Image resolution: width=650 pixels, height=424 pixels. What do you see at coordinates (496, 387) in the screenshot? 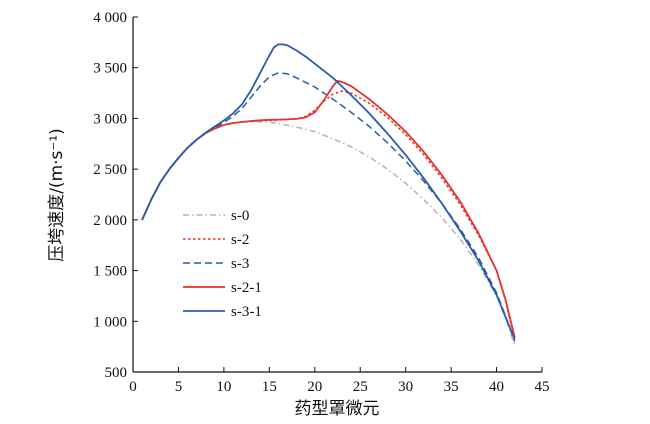
I see `x-tick-label: 40` at bounding box center [496, 387].